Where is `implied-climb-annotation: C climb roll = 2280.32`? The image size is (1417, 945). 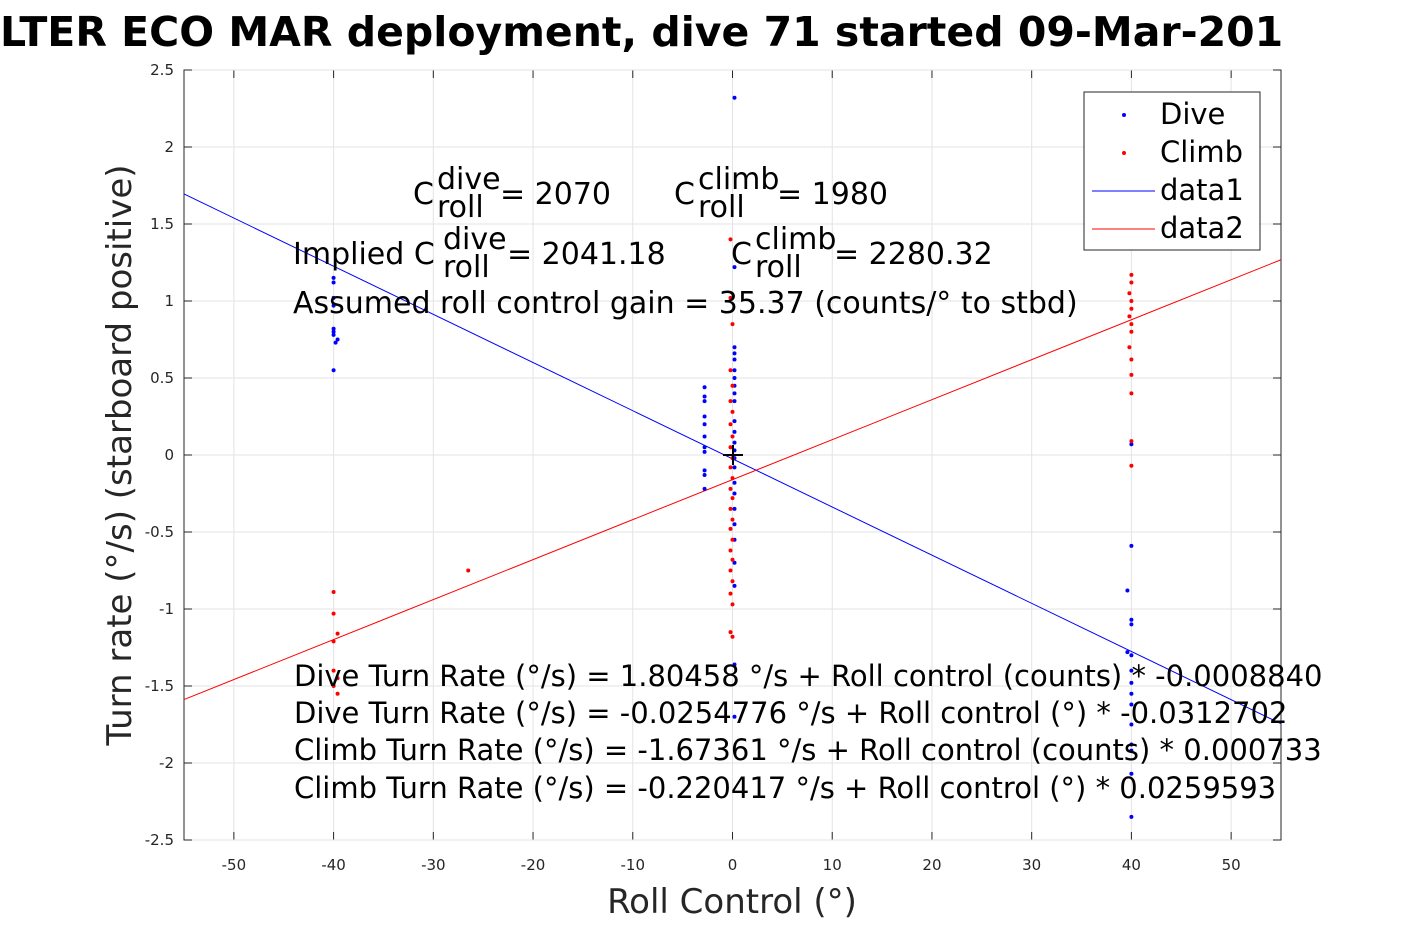 implied-climb-annotation: C climb roll = 2280.32 is located at coordinates (862, 253).